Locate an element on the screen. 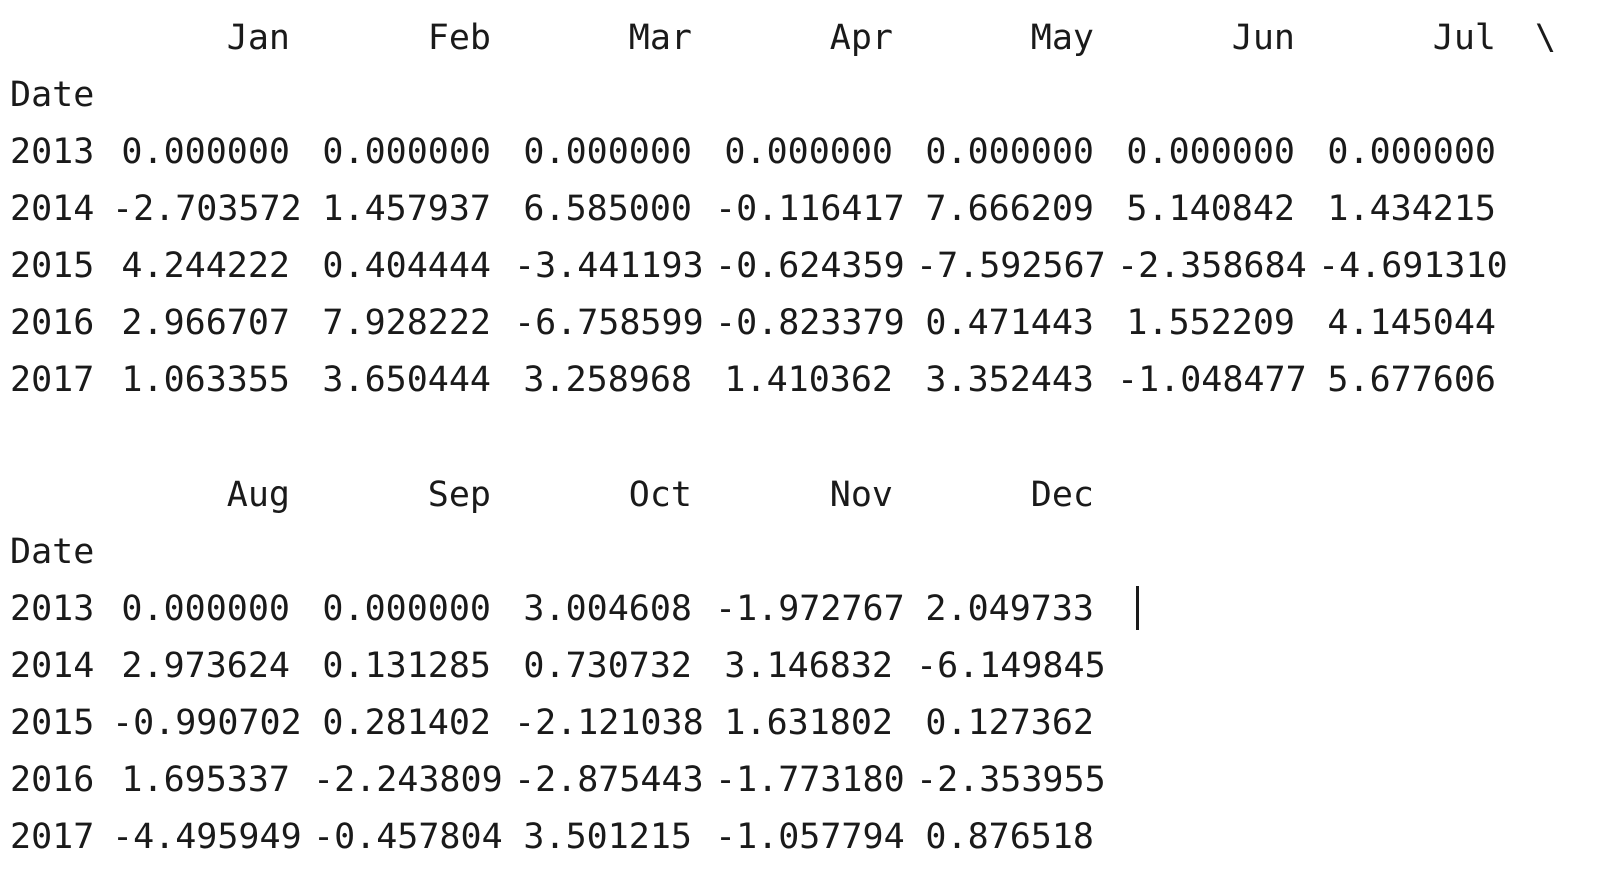 Image resolution: width=1600 pixels, height=879 pixels. table-cell: -0.990702 is located at coordinates (207, 723).